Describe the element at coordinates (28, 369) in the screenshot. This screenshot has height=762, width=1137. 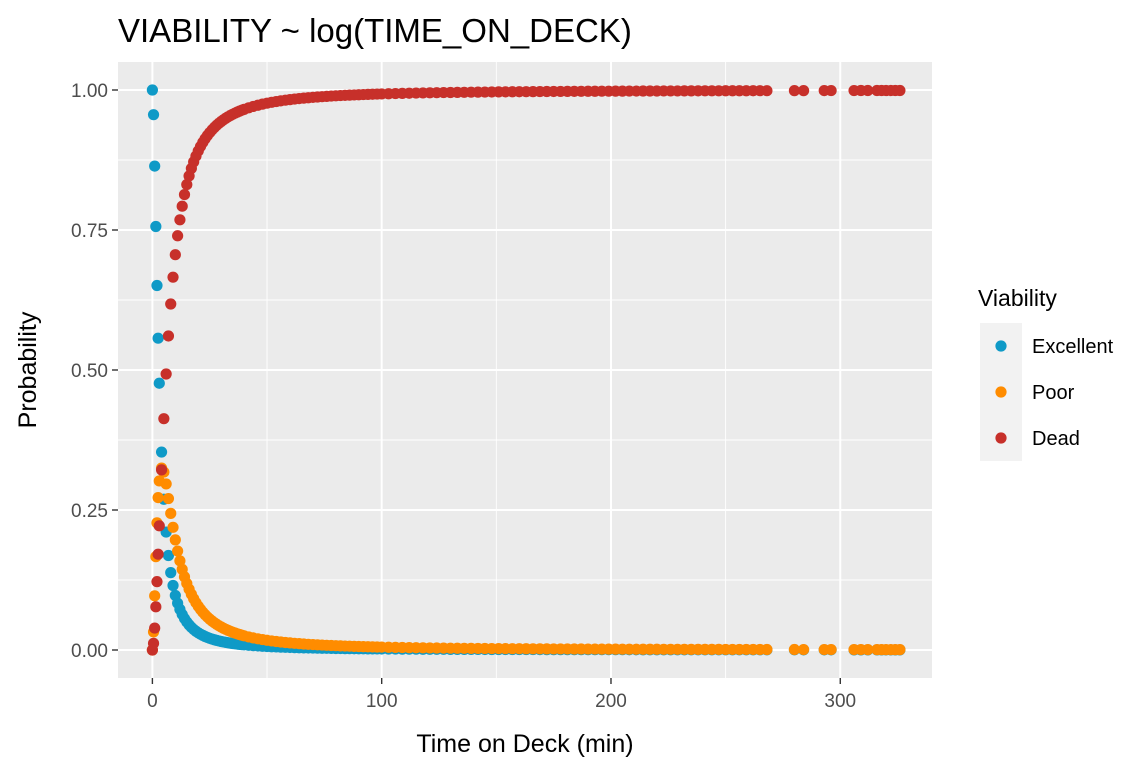
I see `y-axis-title: Probability` at that location.